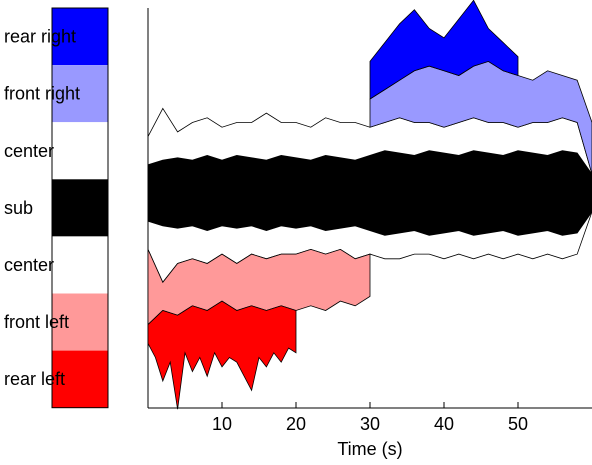 This screenshot has width=592, height=465. I want to click on legend-label: rear right, so click(40, 37).